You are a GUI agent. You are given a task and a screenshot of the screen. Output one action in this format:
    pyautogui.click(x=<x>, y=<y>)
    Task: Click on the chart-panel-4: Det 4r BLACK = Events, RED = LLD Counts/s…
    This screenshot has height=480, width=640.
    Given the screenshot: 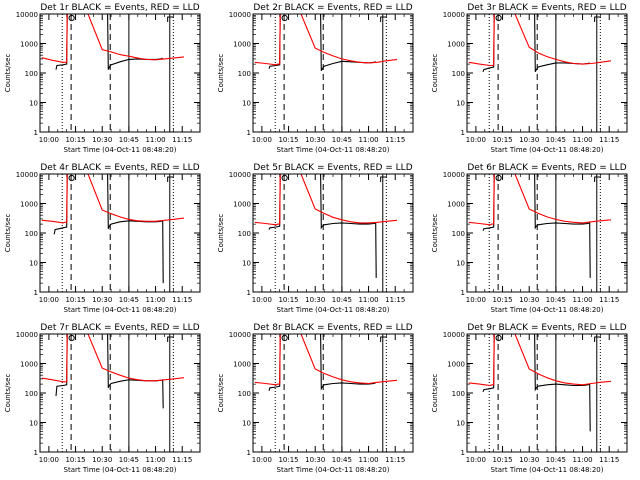 What is the action you would take?
    pyautogui.click(x=102, y=238)
    